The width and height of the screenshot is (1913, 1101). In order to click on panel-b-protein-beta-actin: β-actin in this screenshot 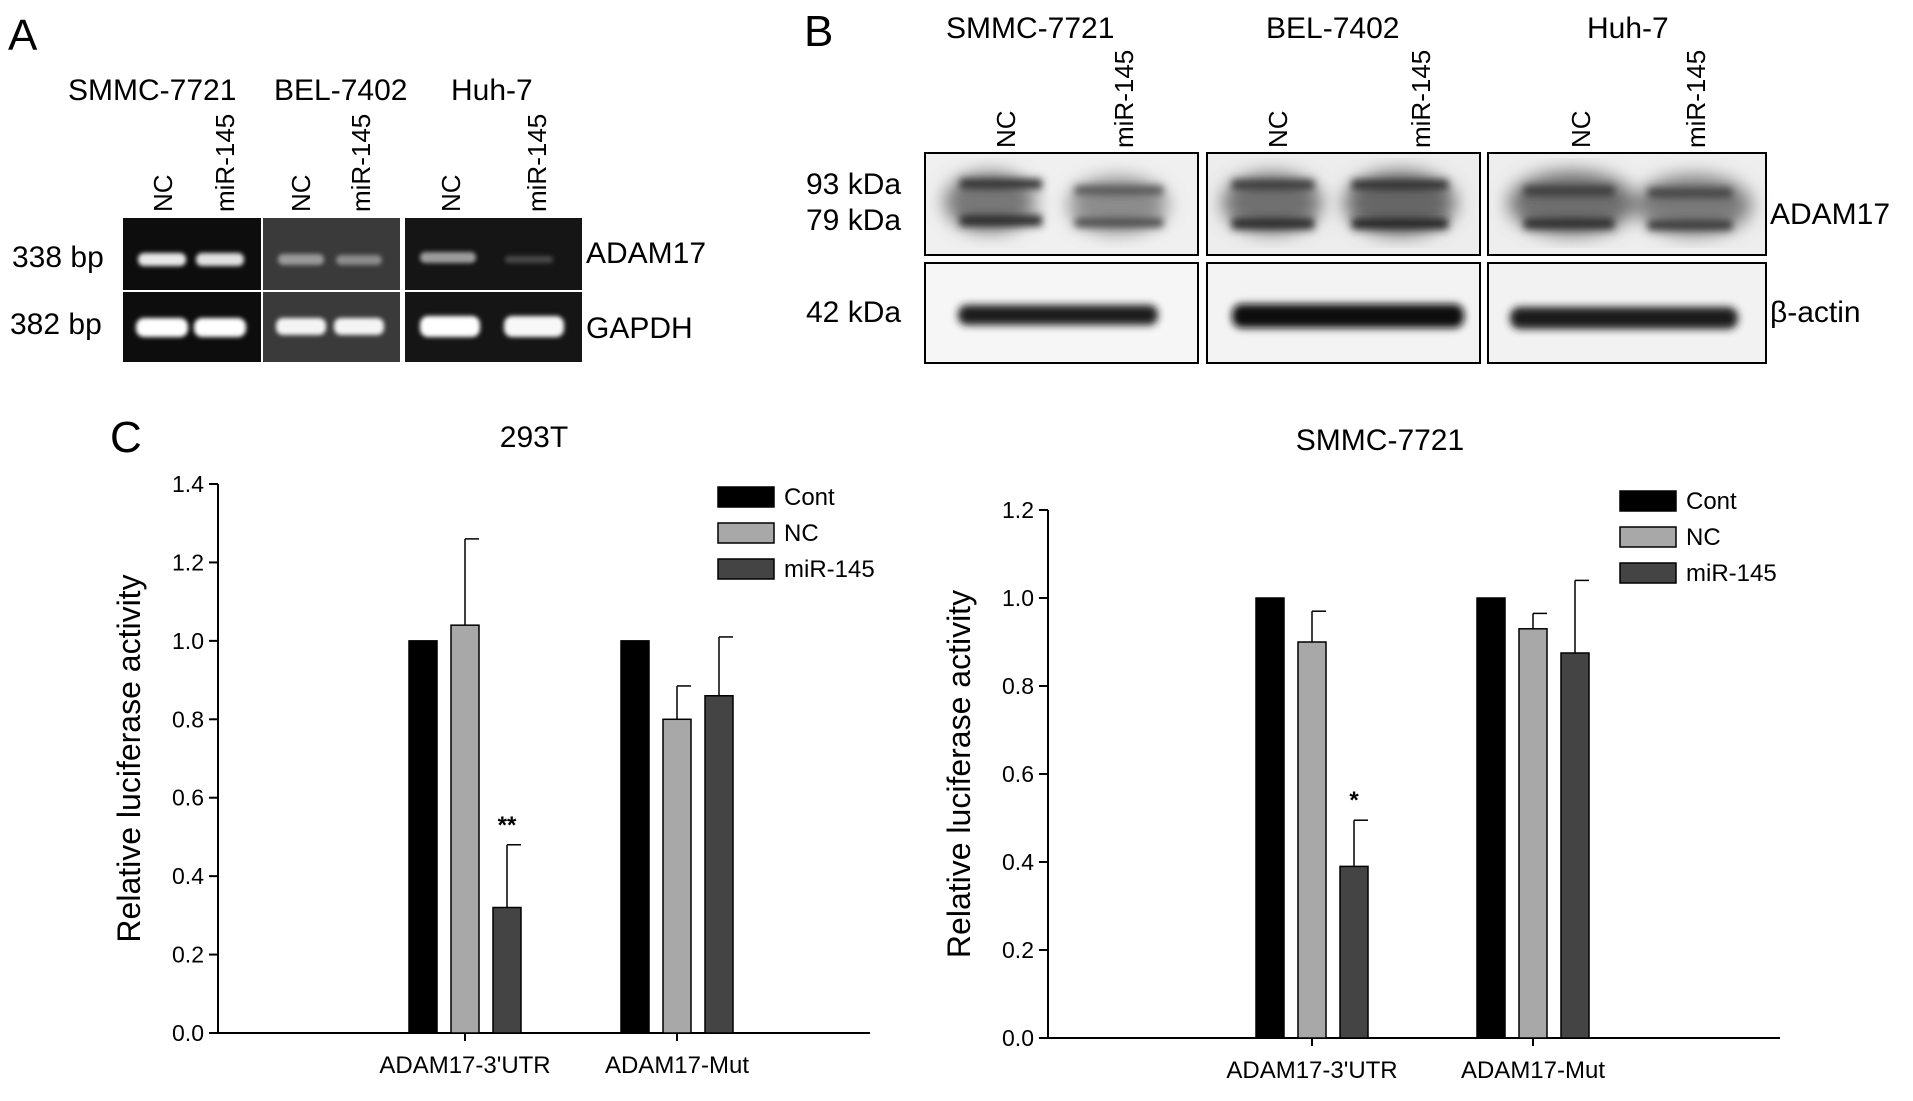, I will do `click(1815, 312)`.